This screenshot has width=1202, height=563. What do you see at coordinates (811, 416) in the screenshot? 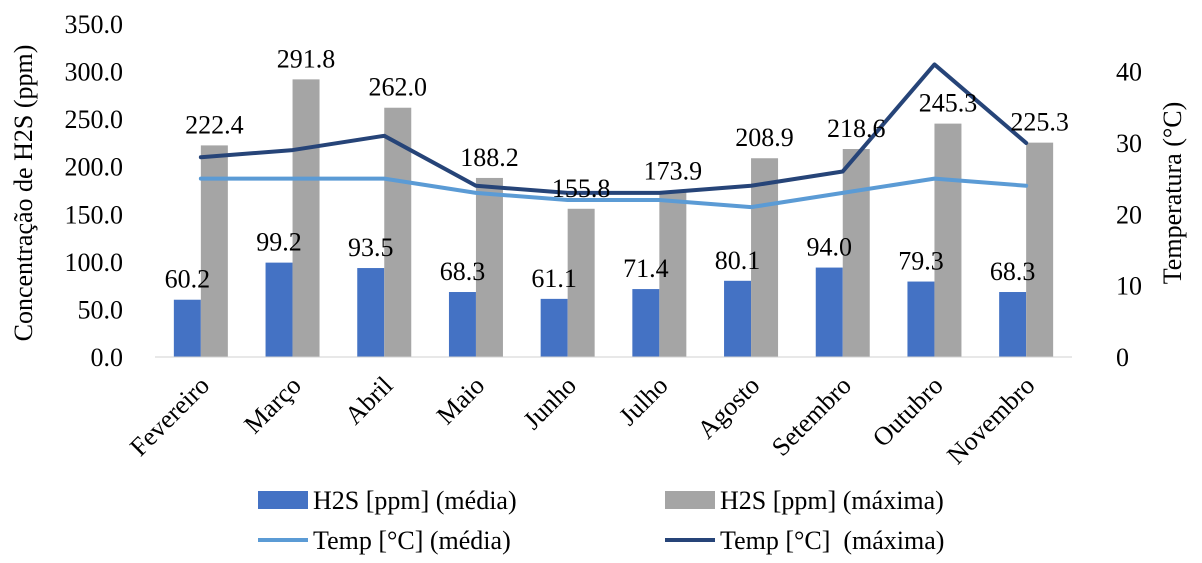
I see `x-tick-label: Setembro` at bounding box center [811, 416].